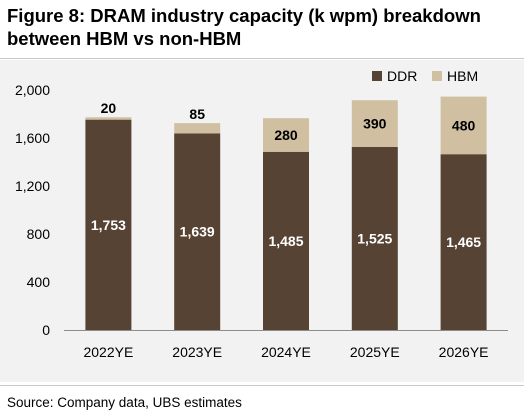 Image resolution: width=524 pixels, height=418 pixels. I want to click on y-tick-label: 800, so click(39, 234).